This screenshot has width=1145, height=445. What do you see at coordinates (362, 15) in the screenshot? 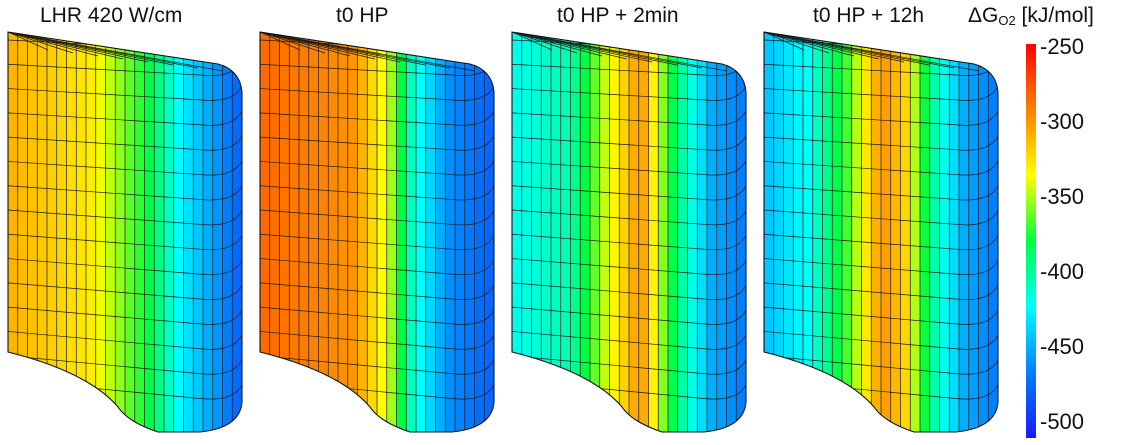
I see `panel-title-2: t0 HP` at bounding box center [362, 15].